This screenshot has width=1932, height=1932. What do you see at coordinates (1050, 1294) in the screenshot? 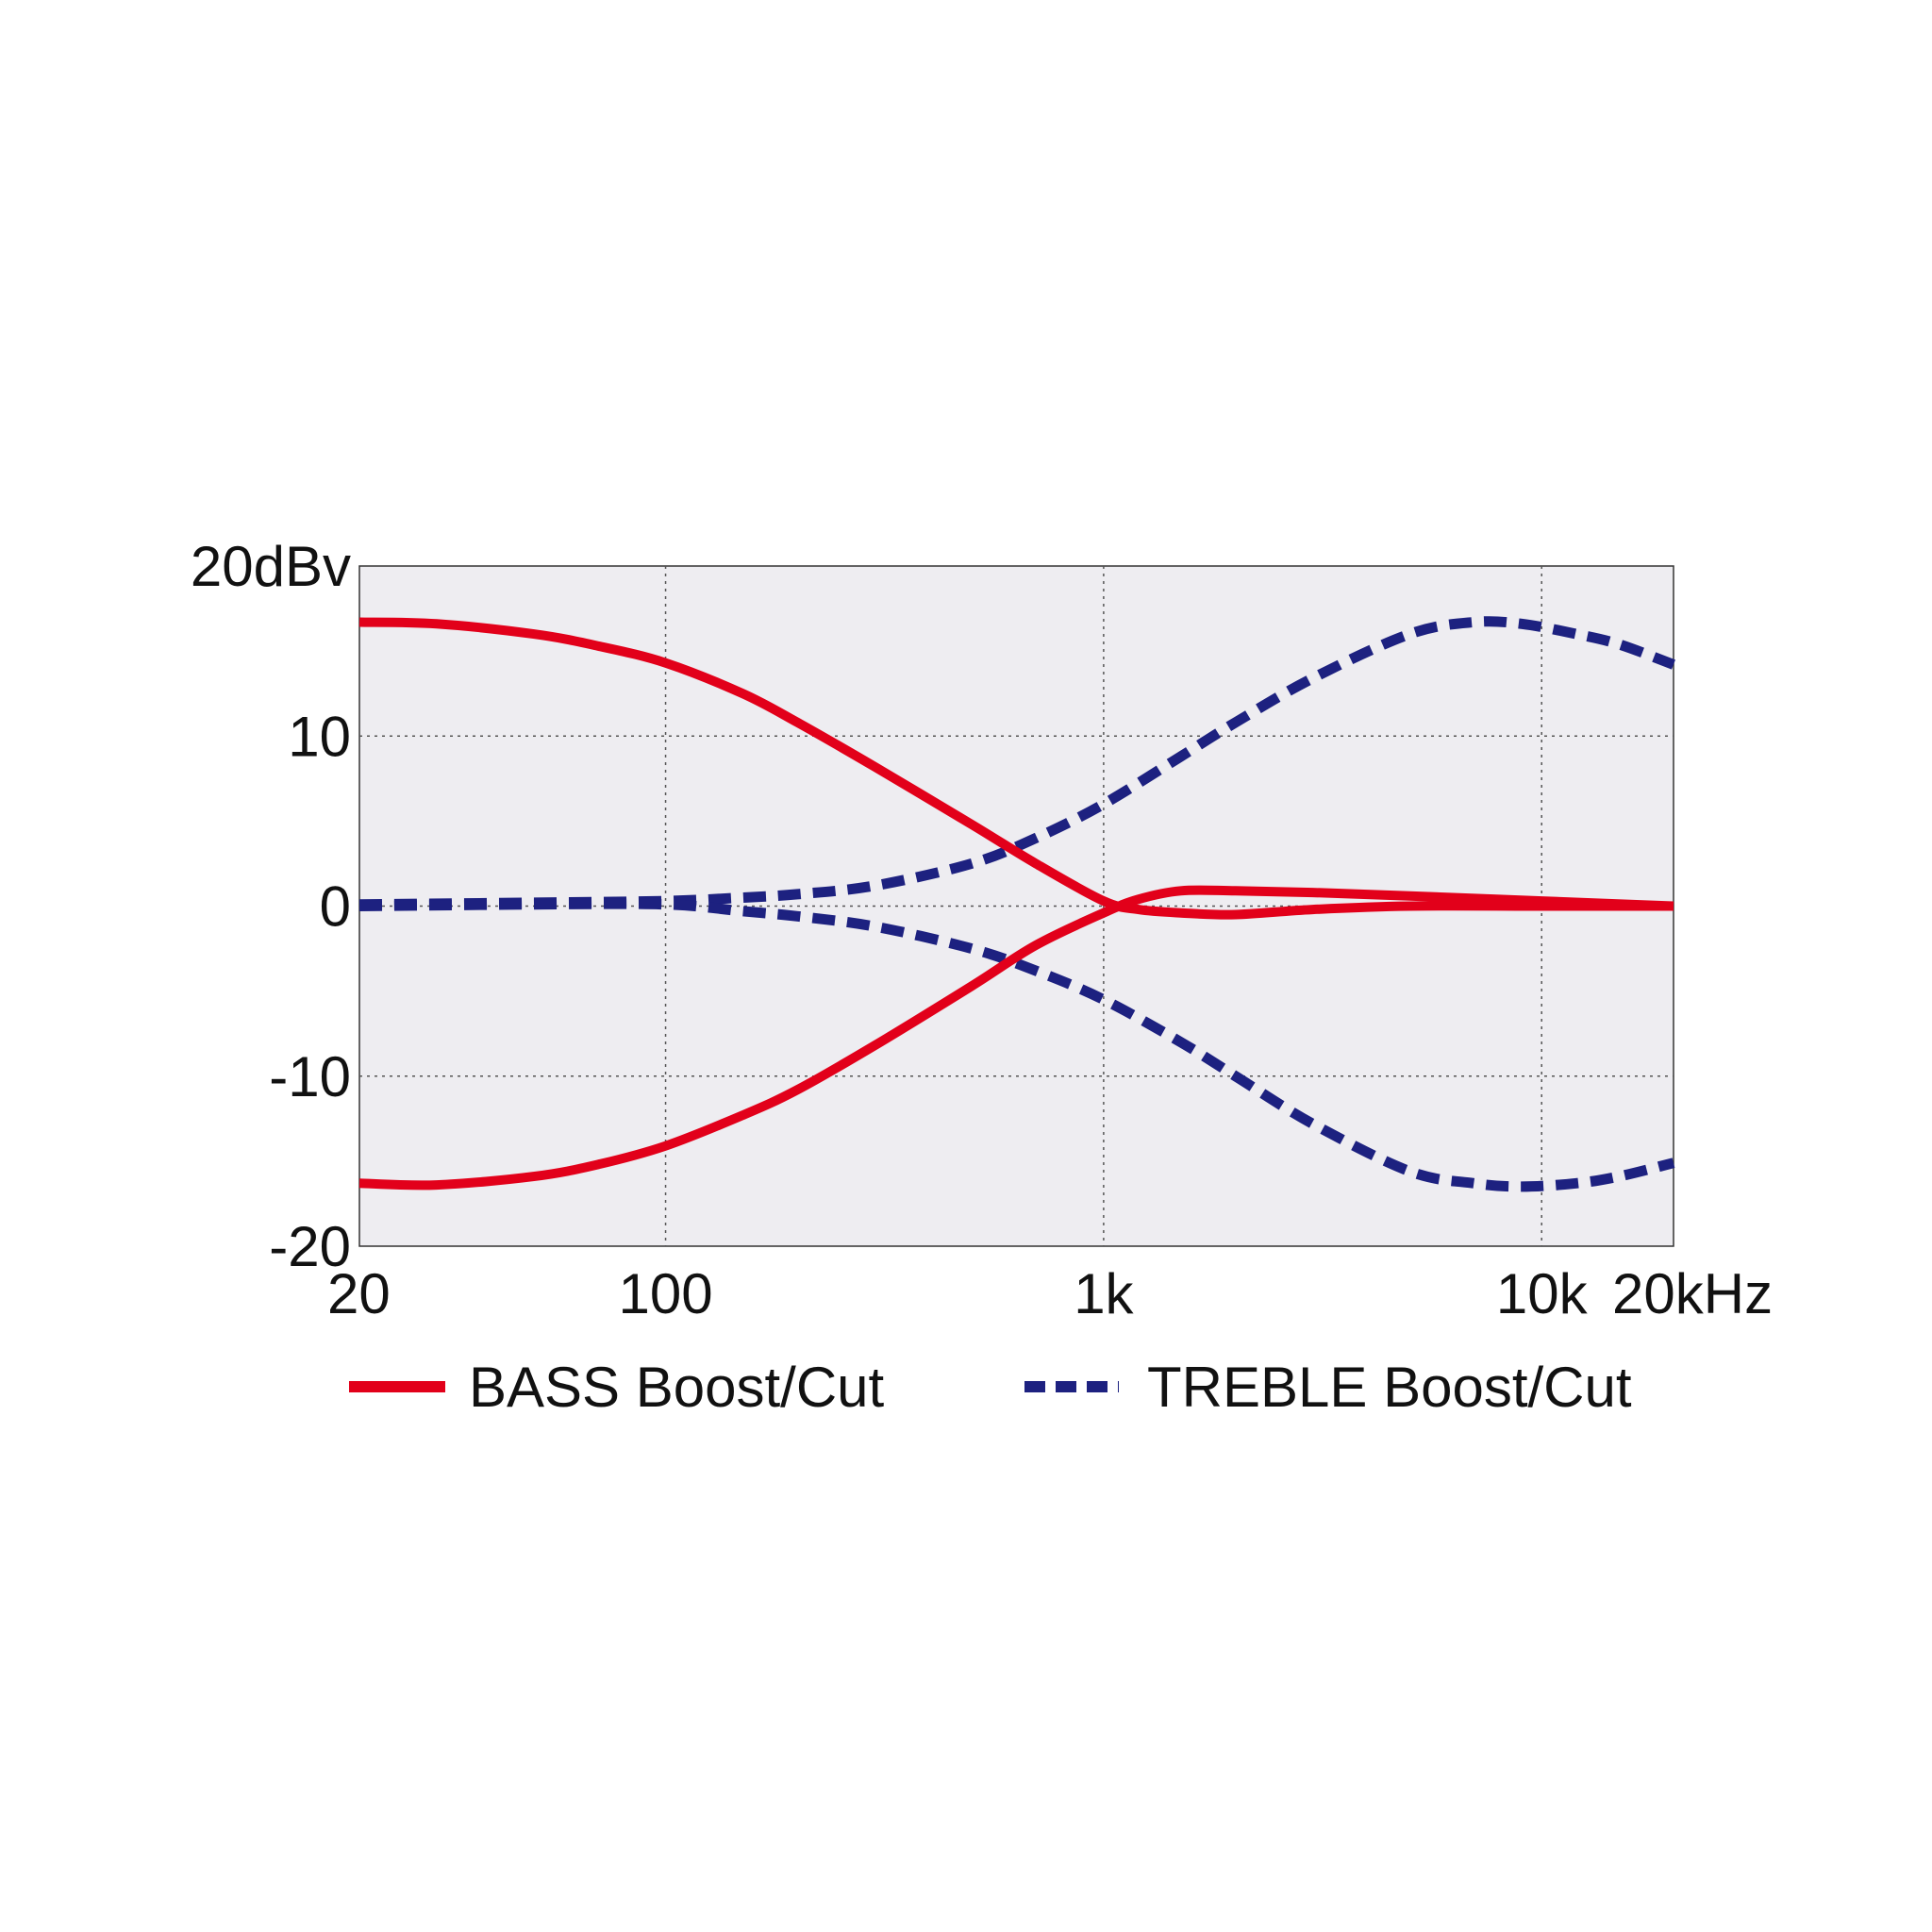
I see `x-tick-labels: 20 100 1k 10k 20kHz` at bounding box center [1050, 1294].